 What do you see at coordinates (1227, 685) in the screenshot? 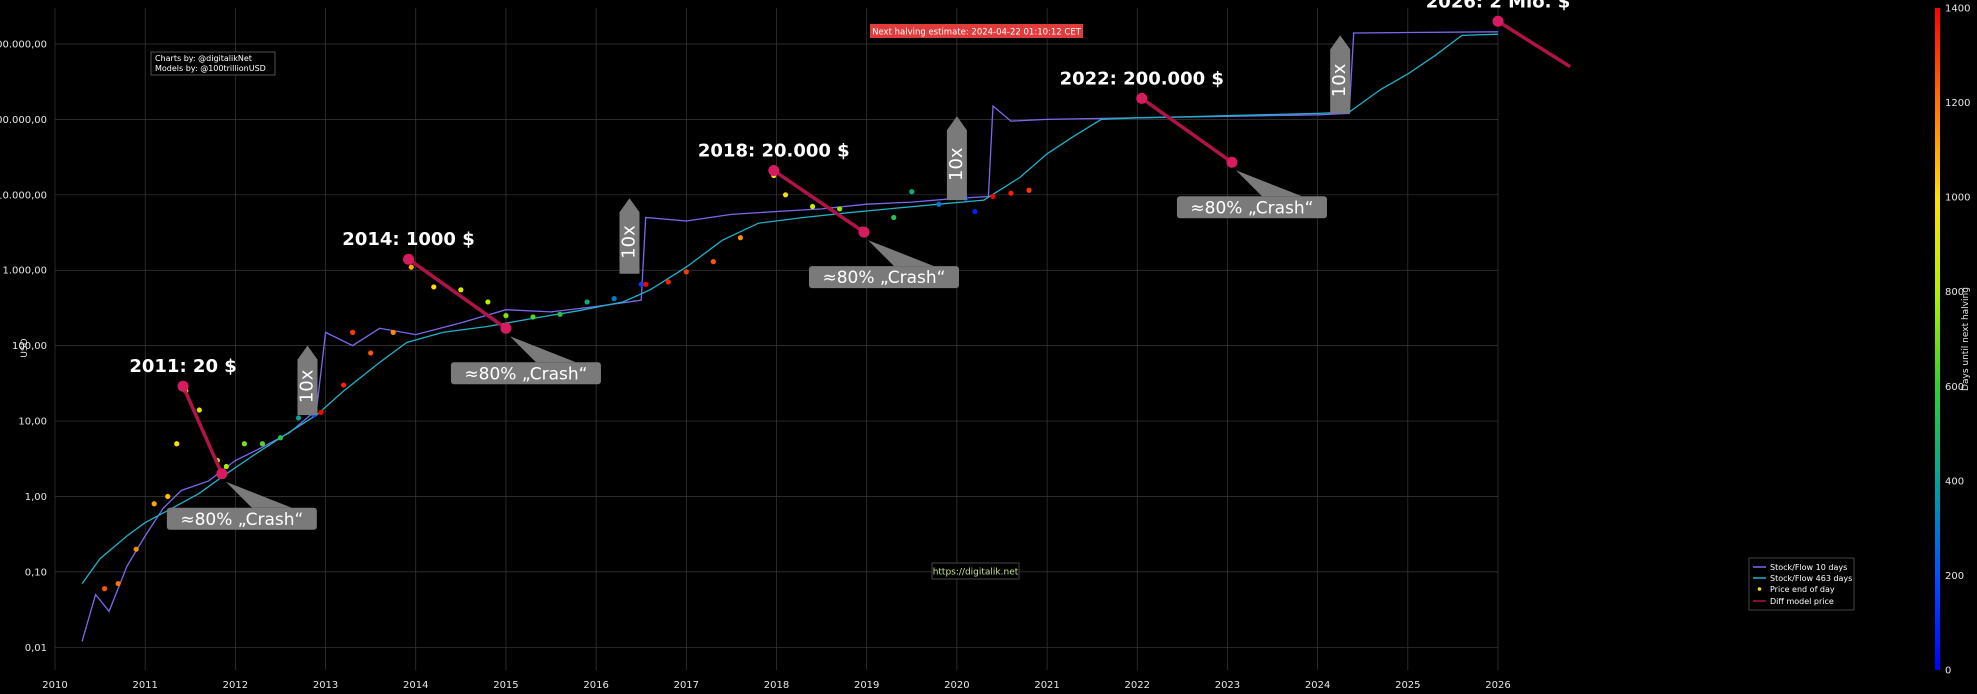
I see `x-tick-label: 2023` at bounding box center [1227, 685].